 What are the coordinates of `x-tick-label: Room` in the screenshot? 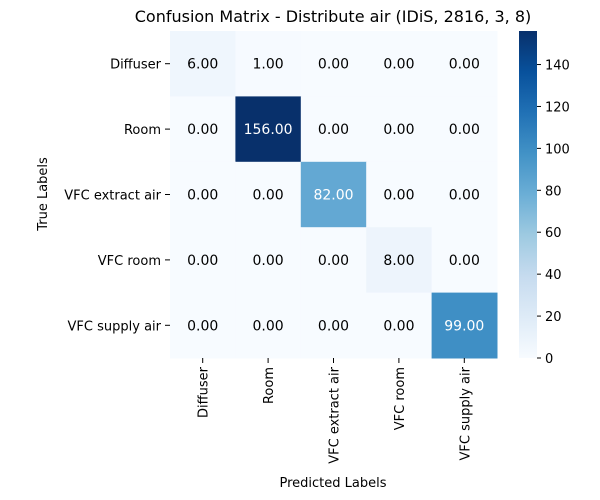 It's located at (269, 385).